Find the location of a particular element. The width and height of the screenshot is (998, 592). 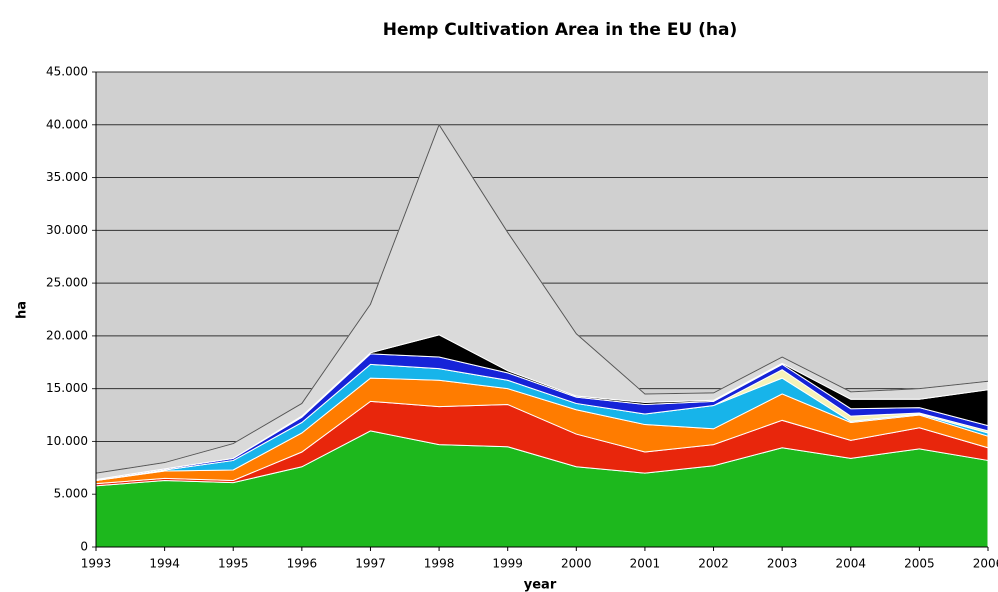

x-tick-label: 1993 is located at coordinates (96, 564).